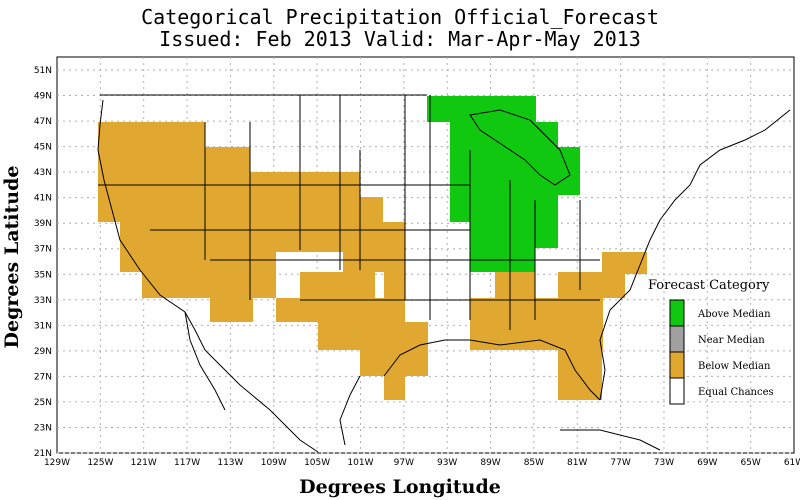  Describe the element at coordinates (317, 463) in the screenshot. I see `lon-tick-label: 105W` at that location.